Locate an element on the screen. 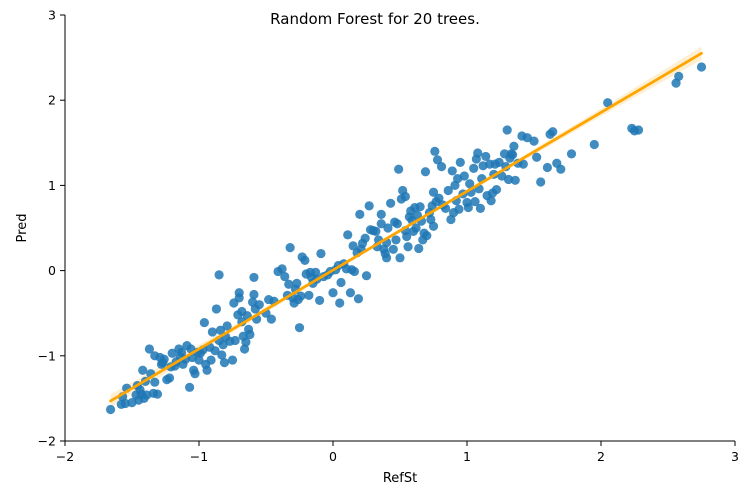 Image resolution: width=750 pixels, height=500 pixels. x-tick-label: −1 is located at coordinates (199, 456).